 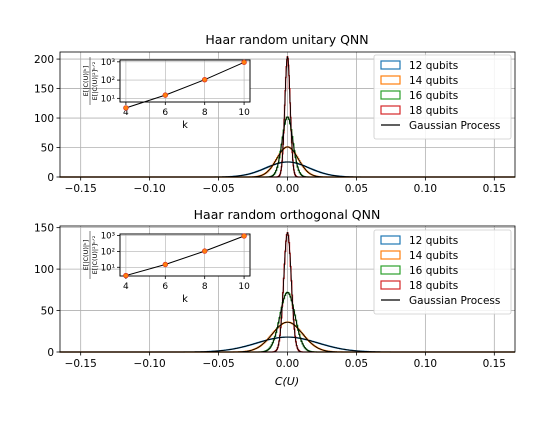 What do you see at coordinates (44, 60) in the screenshot?
I see `y-tick-label: 200` at bounding box center [44, 60].